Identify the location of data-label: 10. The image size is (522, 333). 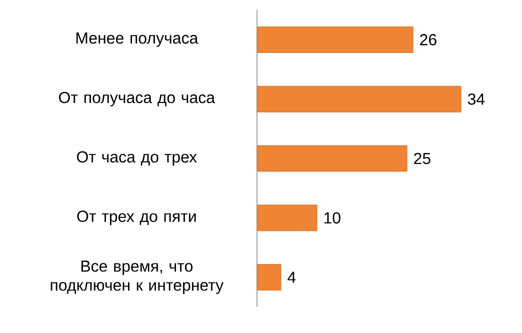
(332, 218).